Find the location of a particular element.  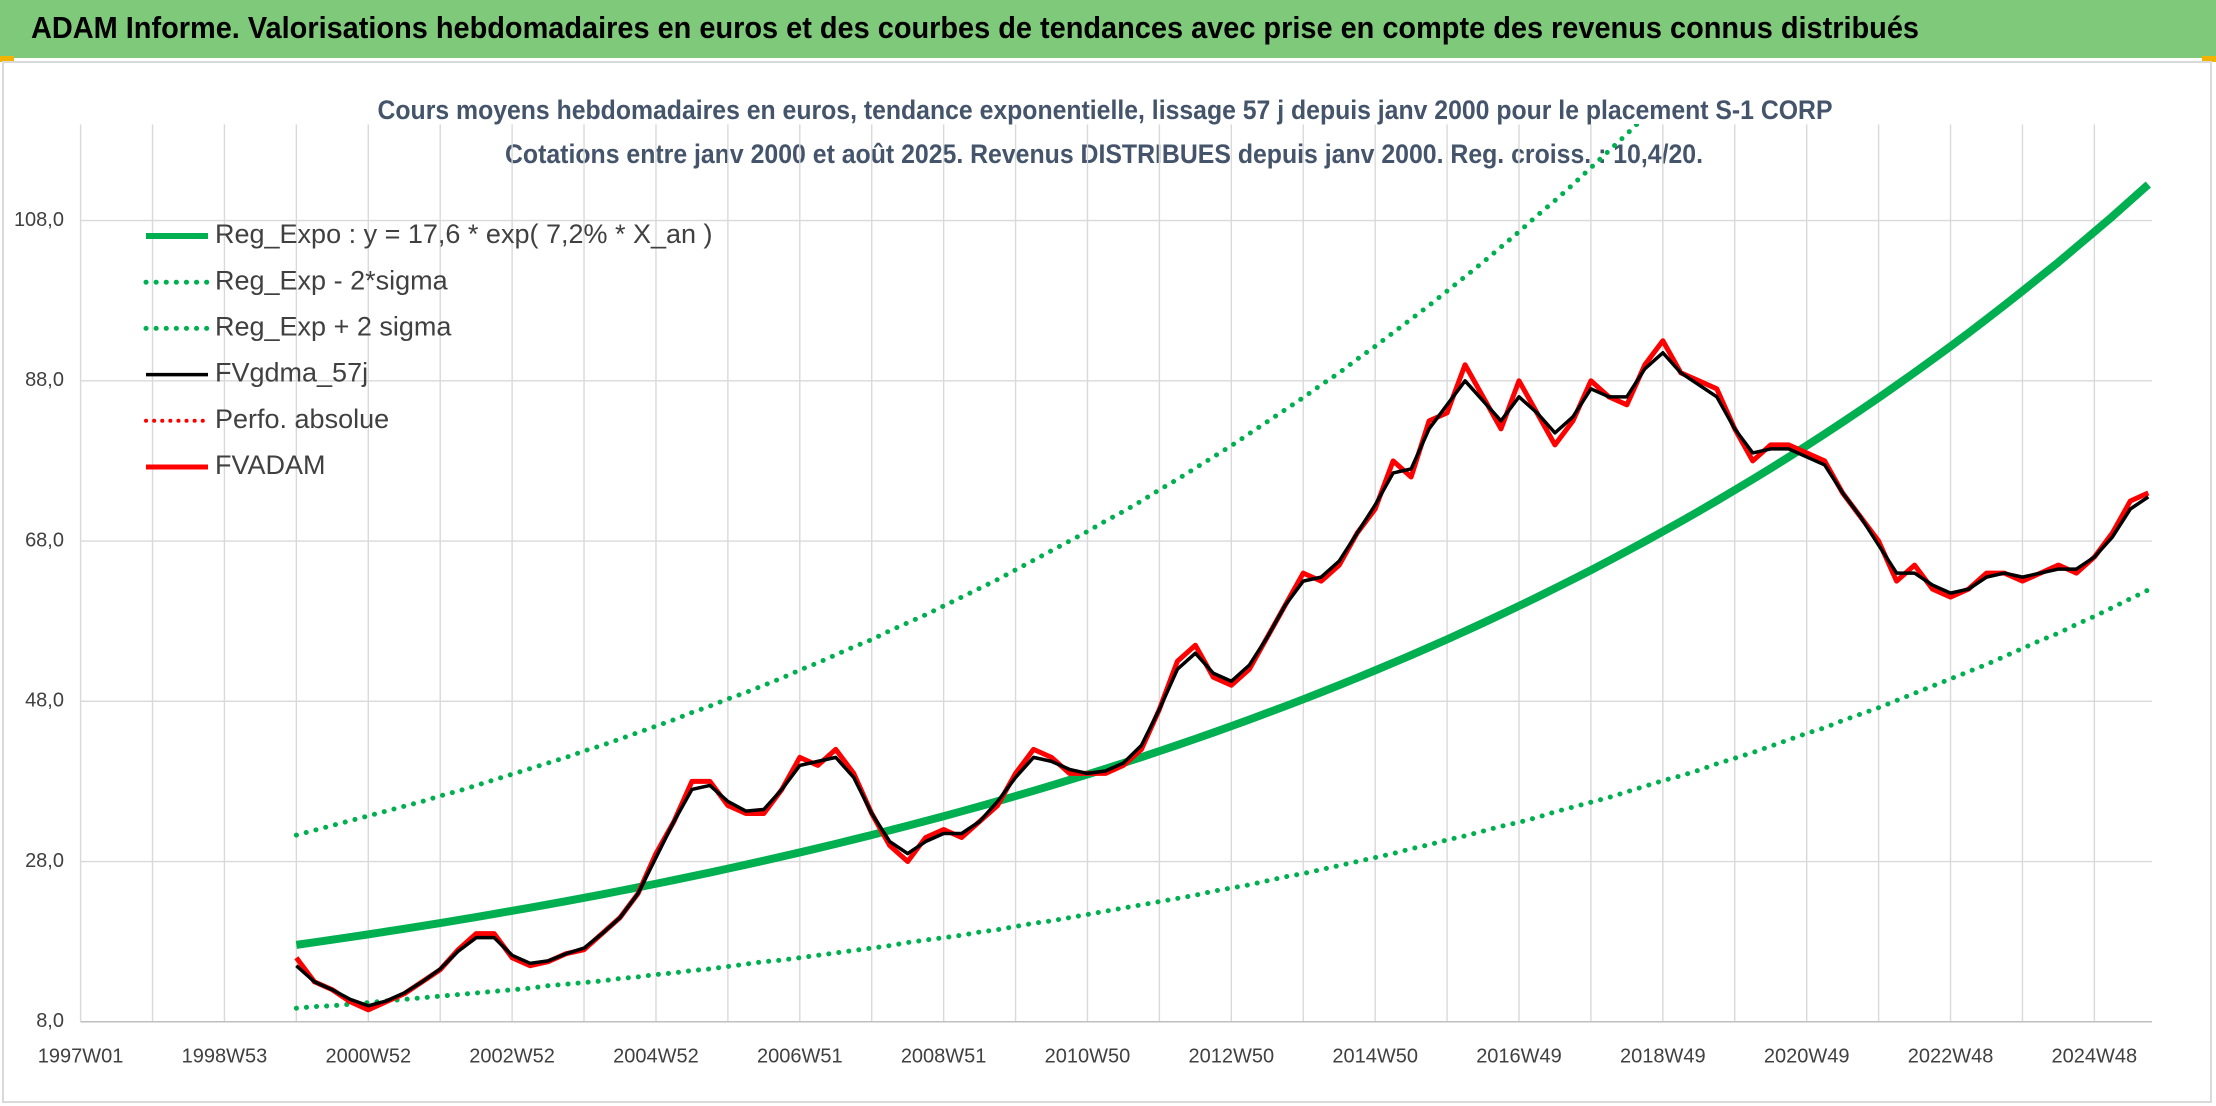

x-tick-label: 2010W50 is located at coordinates (1088, 1056).